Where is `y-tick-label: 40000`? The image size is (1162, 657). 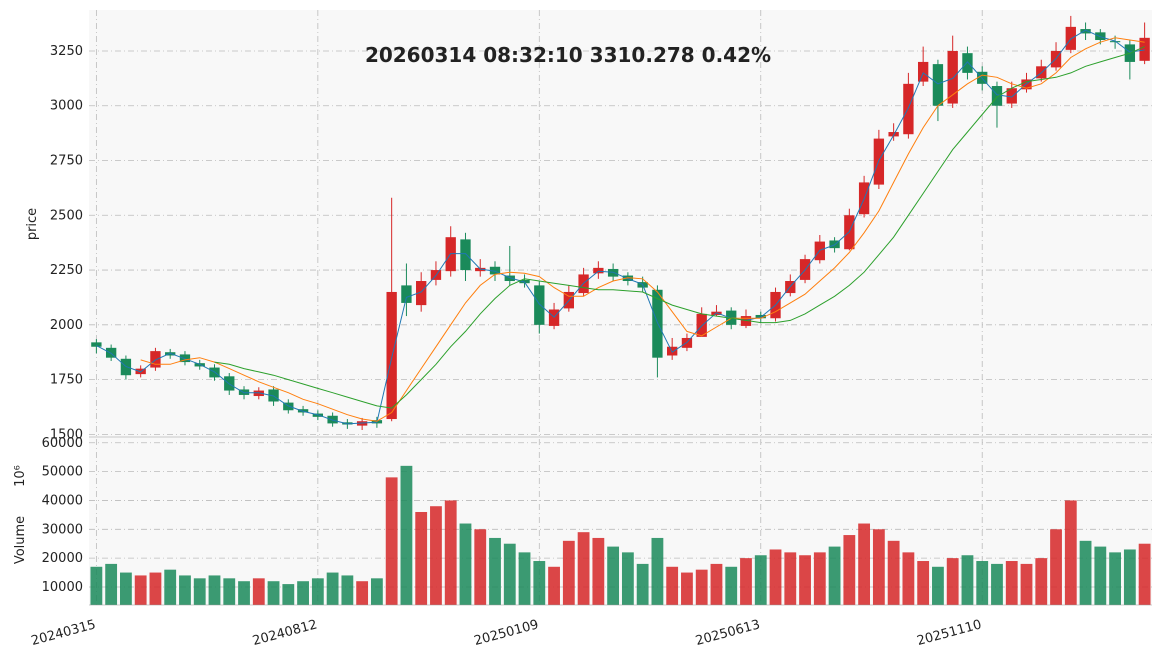
y-tick-label: 40000 is located at coordinates (62, 500).